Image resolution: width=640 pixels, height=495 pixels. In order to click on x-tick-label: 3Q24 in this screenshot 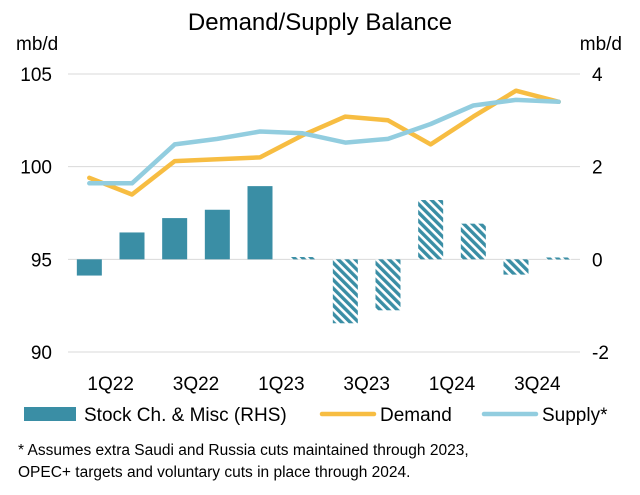, I will do `click(537, 384)`.